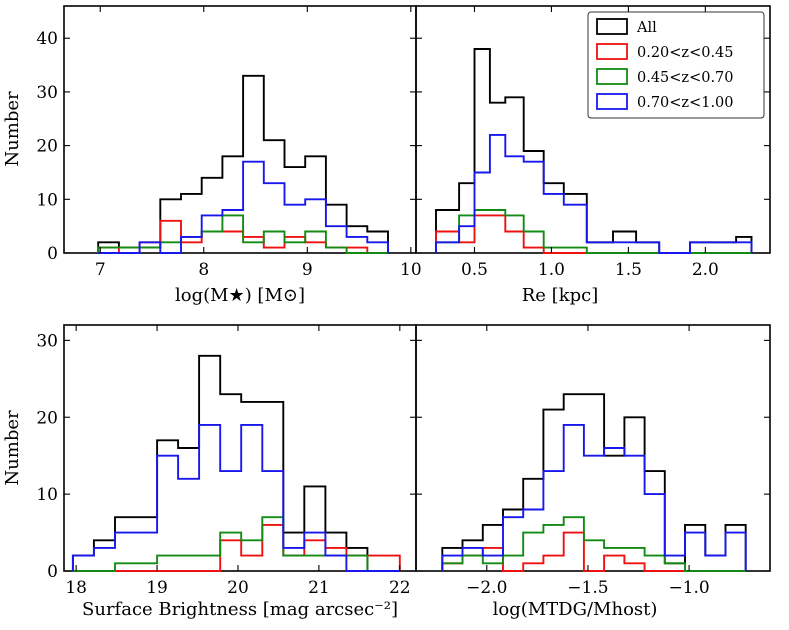 The width and height of the screenshot is (789, 630). I want to click on y-axis-label-bottom: Number, so click(12, 448).